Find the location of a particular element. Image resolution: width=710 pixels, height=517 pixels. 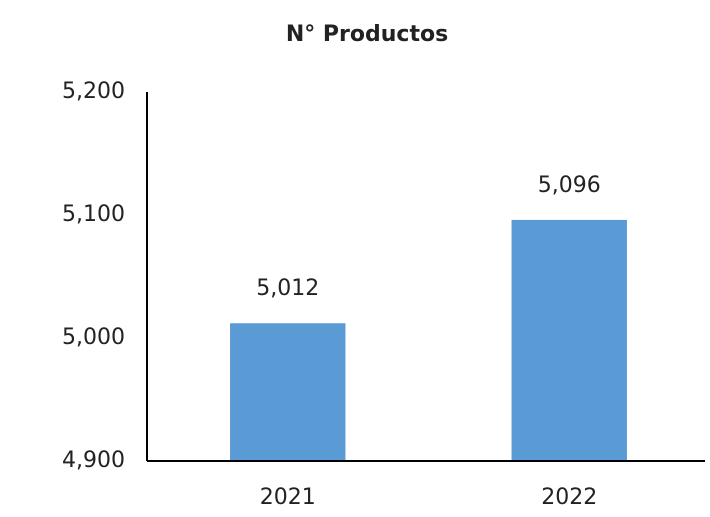

y-tick-label: 5,100 is located at coordinates (93, 214).